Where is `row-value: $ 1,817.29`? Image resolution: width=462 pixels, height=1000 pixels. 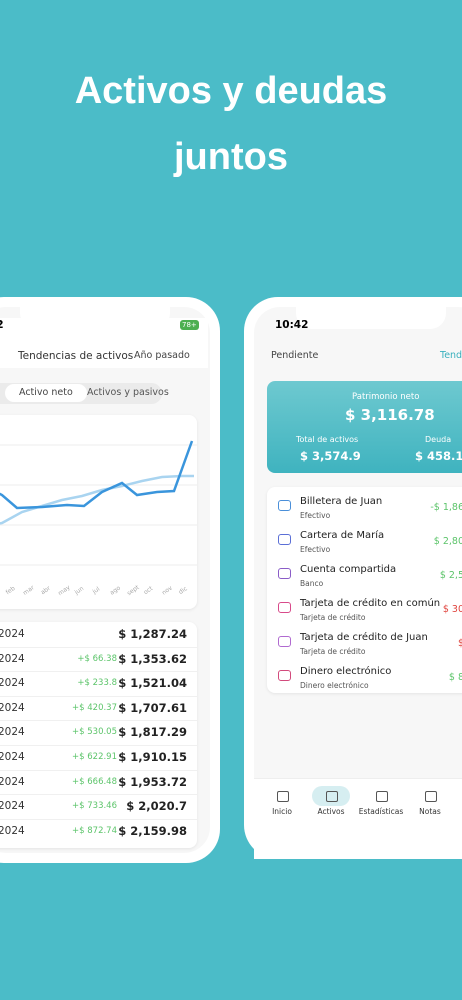 row-value: $ 1,817.29 is located at coordinates (152, 732).